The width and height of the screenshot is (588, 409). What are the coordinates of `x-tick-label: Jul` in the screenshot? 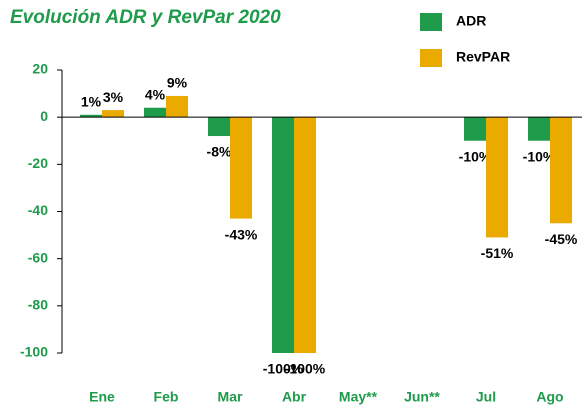 It's located at (486, 397).